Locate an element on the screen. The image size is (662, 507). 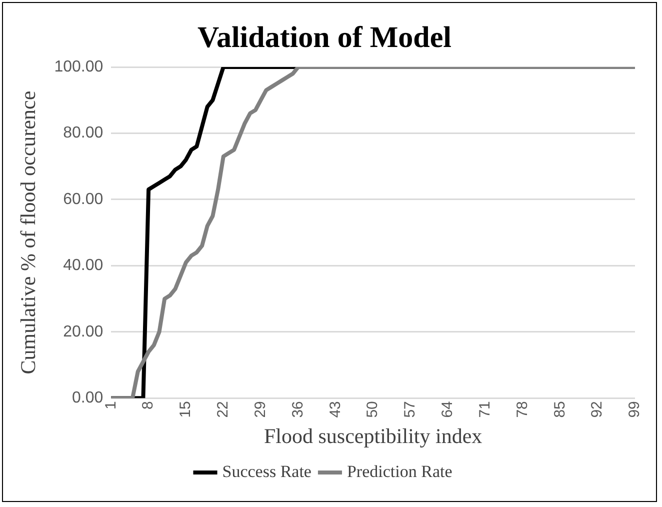
x-tick-label: 71 is located at coordinates (485, 409).